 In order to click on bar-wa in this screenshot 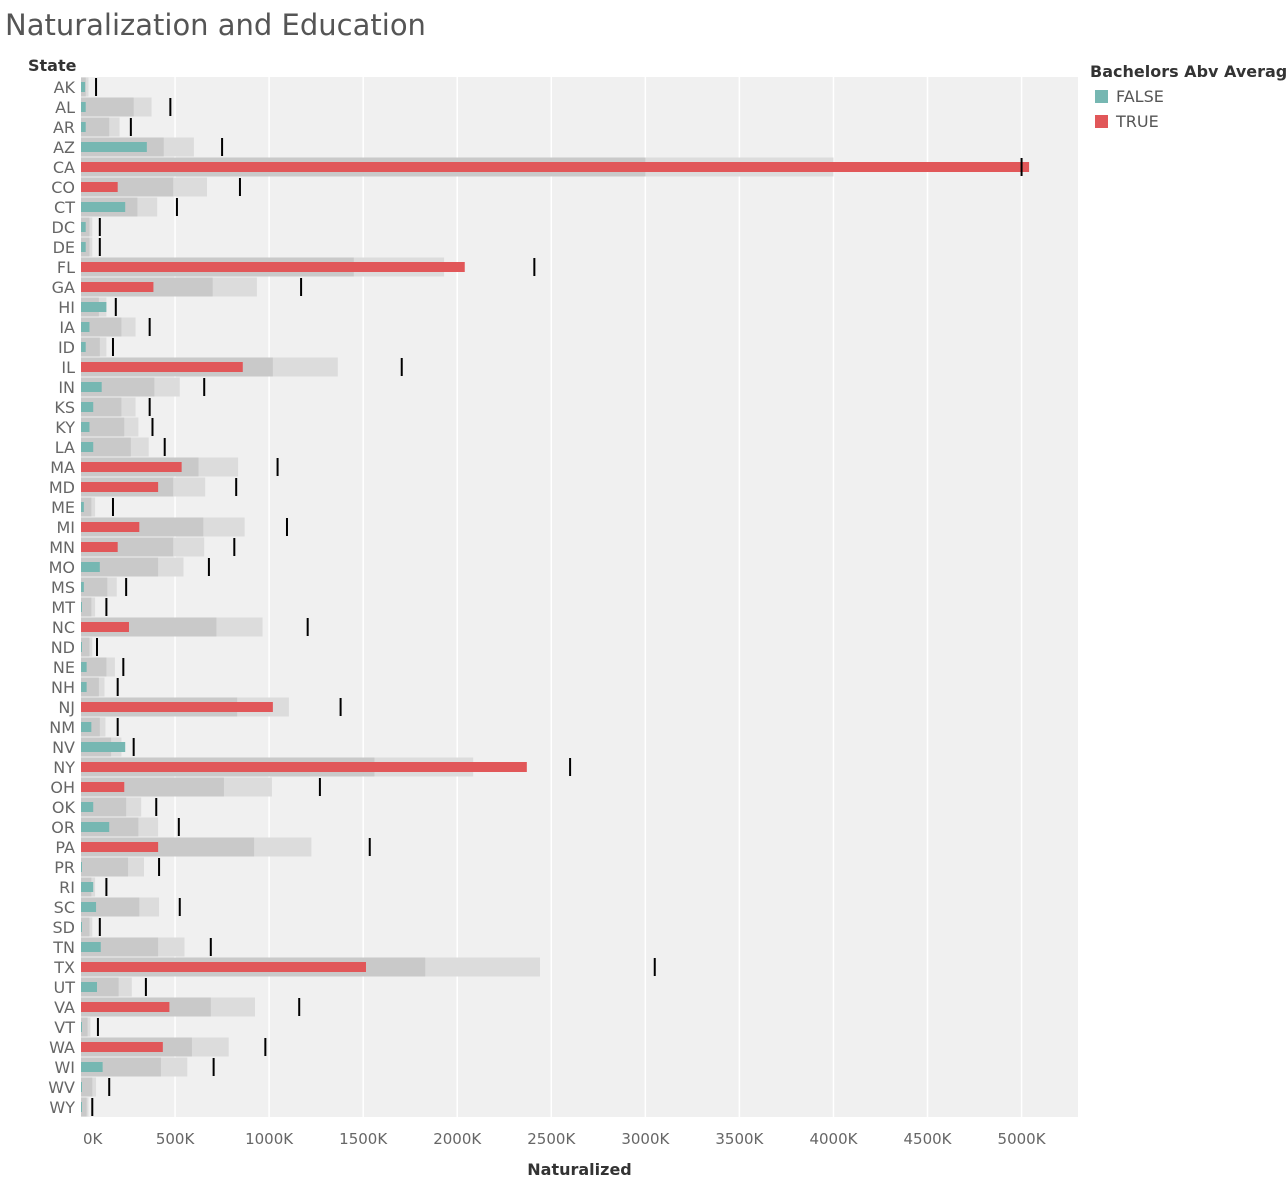, I will do `click(122, 1047)`.